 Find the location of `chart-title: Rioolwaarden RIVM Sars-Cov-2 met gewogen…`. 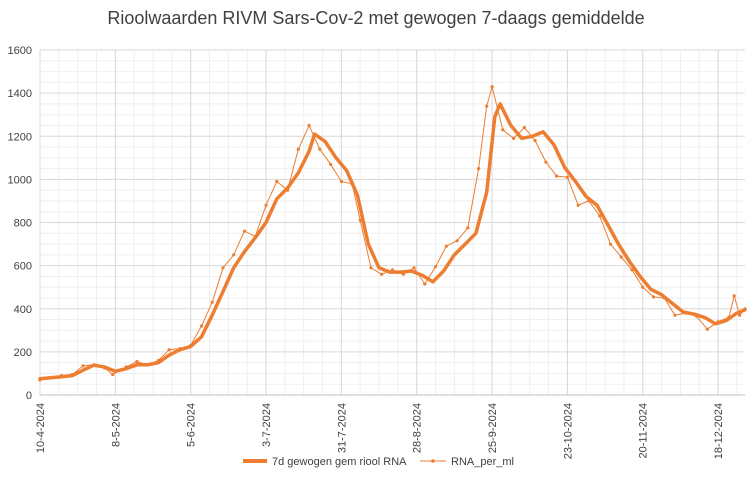

chart-title: Rioolwaarden RIVM Sars-Cov-2 met gewogen… is located at coordinates (375, 18).